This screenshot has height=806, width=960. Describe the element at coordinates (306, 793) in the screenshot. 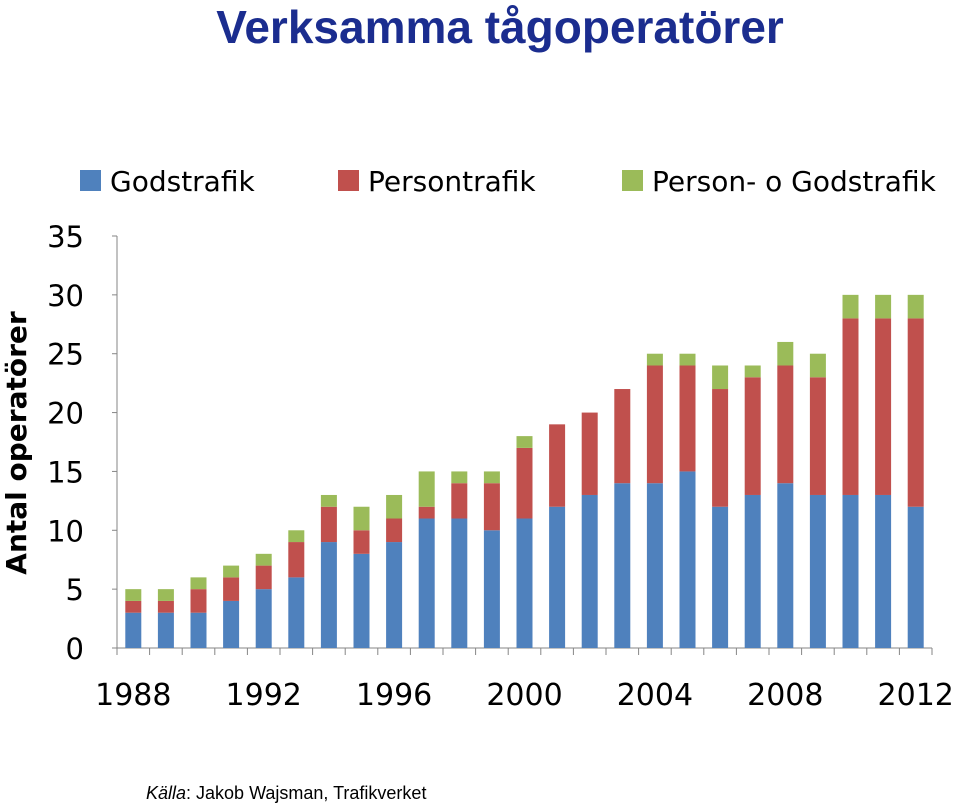

I see `source-text: : Jakob Wajsman, Trafikverket` at that location.